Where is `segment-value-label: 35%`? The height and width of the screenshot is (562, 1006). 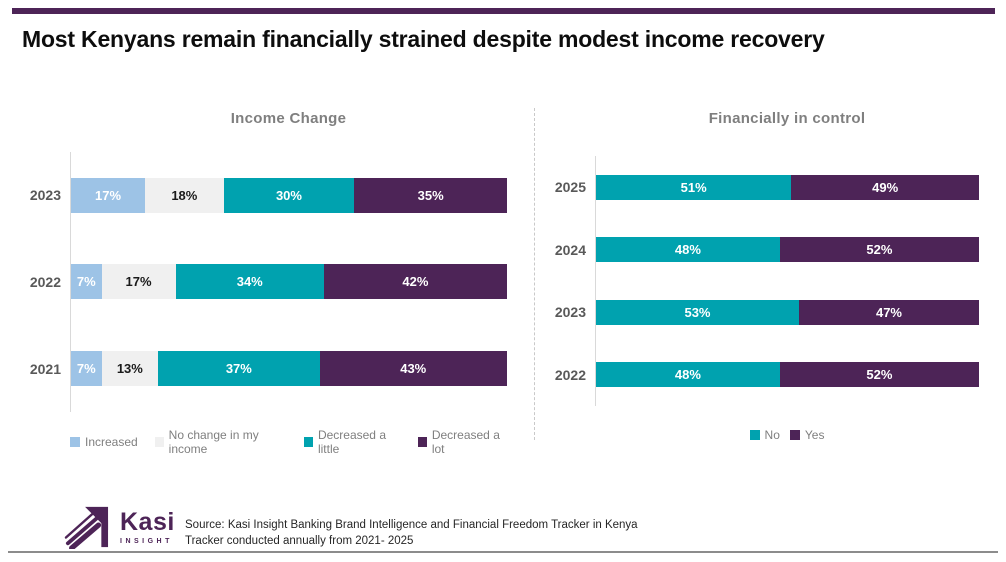 segment-value-label: 35% is located at coordinates (430, 195).